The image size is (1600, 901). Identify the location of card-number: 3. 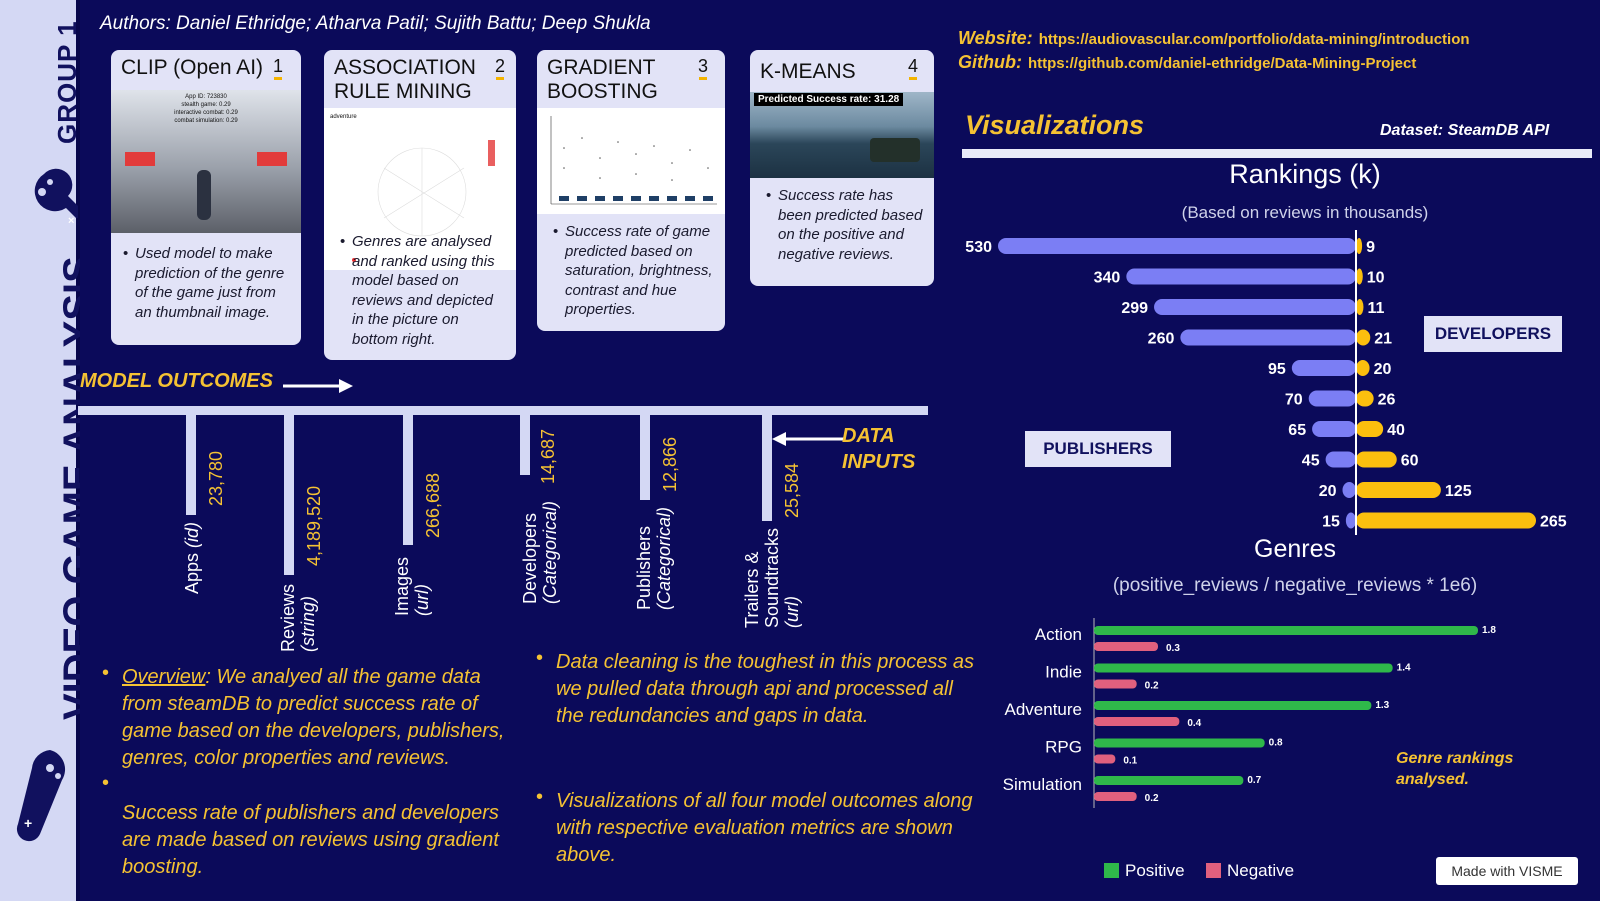
(703, 68).